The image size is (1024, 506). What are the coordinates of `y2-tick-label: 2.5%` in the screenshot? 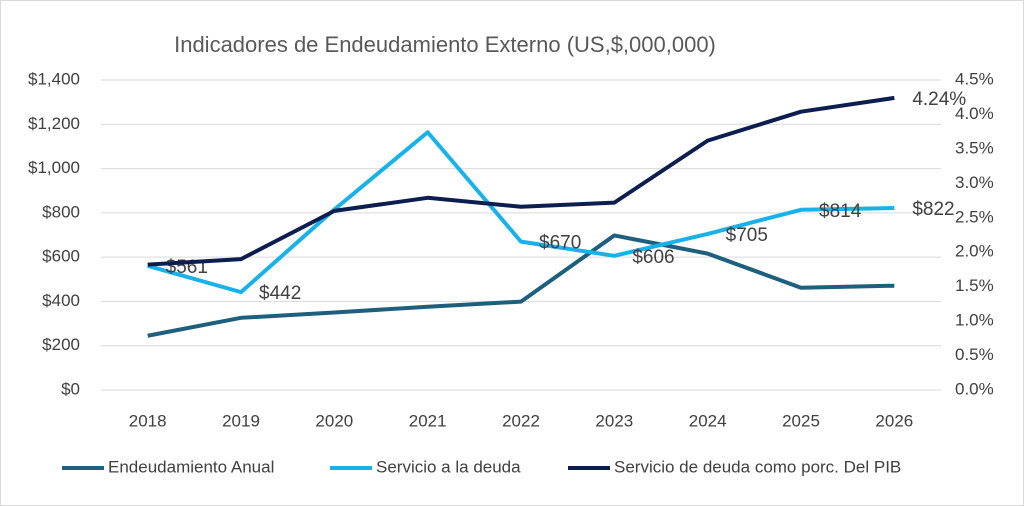 It's located at (974, 216).